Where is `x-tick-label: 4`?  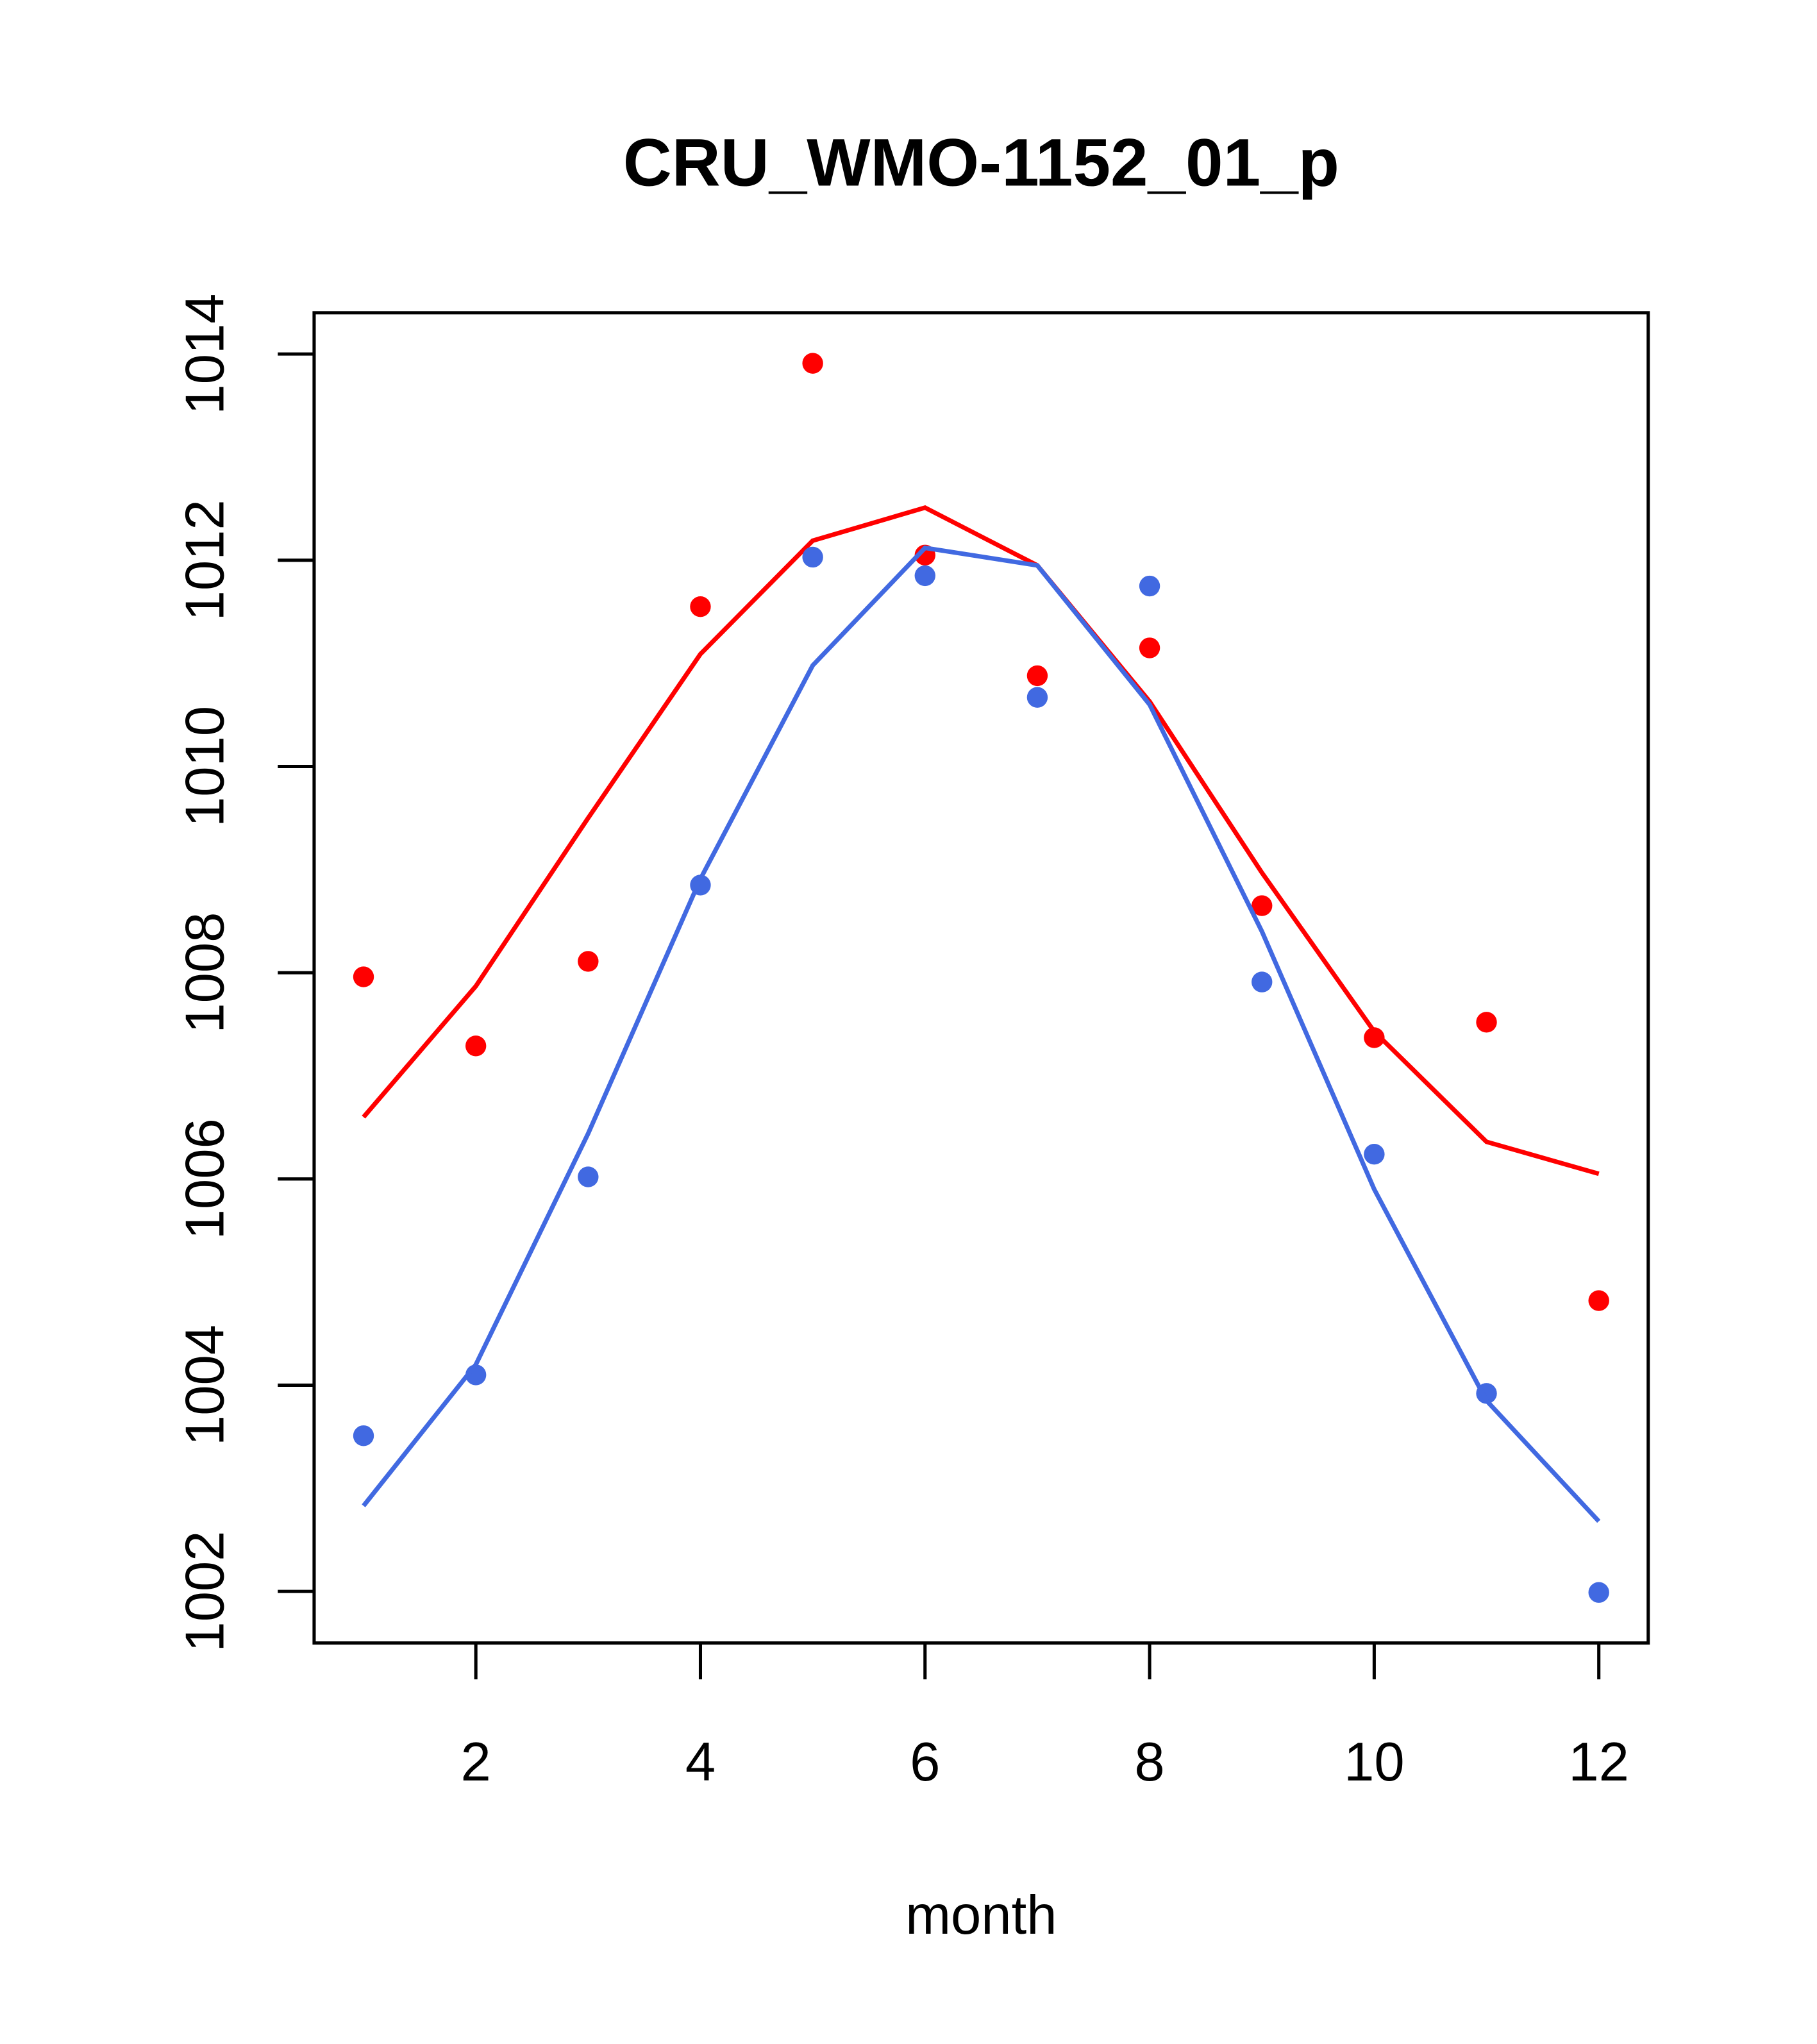
x-tick-label: 4 is located at coordinates (700, 1763).